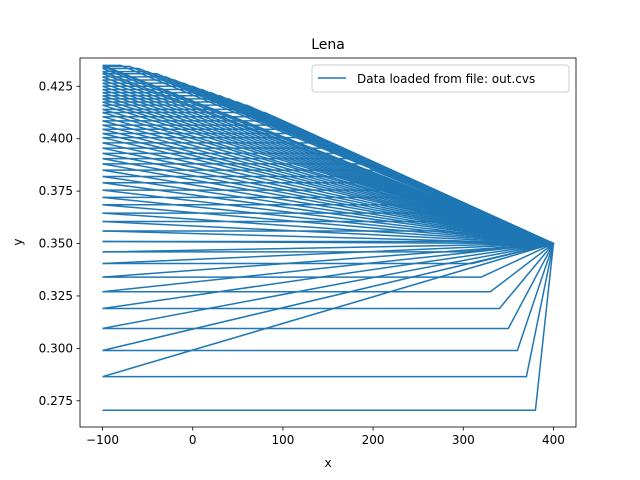  What do you see at coordinates (193, 440) in the screenshot?
I see `x-tick-label: 0` at bounding box center [193, 440].